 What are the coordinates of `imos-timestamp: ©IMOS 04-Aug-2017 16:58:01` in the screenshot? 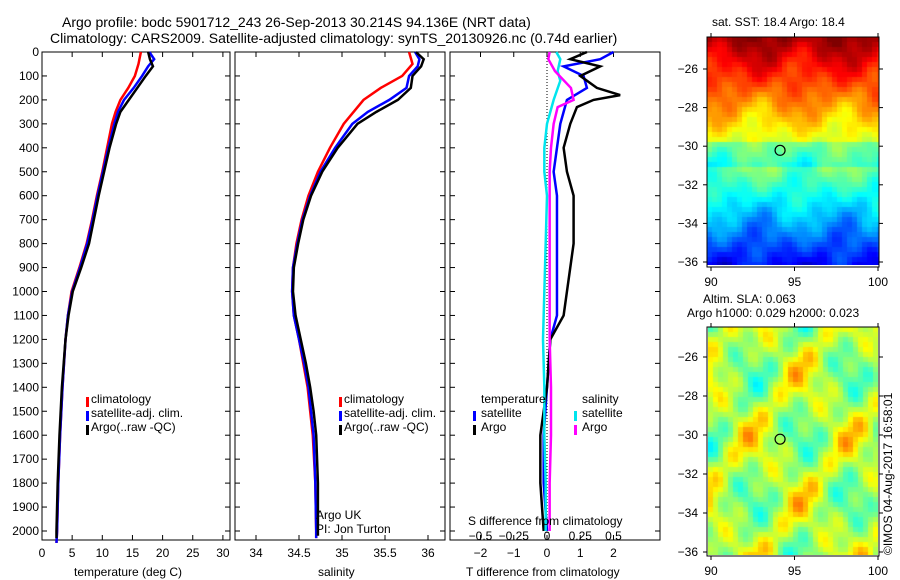 It's located at (888, 473).